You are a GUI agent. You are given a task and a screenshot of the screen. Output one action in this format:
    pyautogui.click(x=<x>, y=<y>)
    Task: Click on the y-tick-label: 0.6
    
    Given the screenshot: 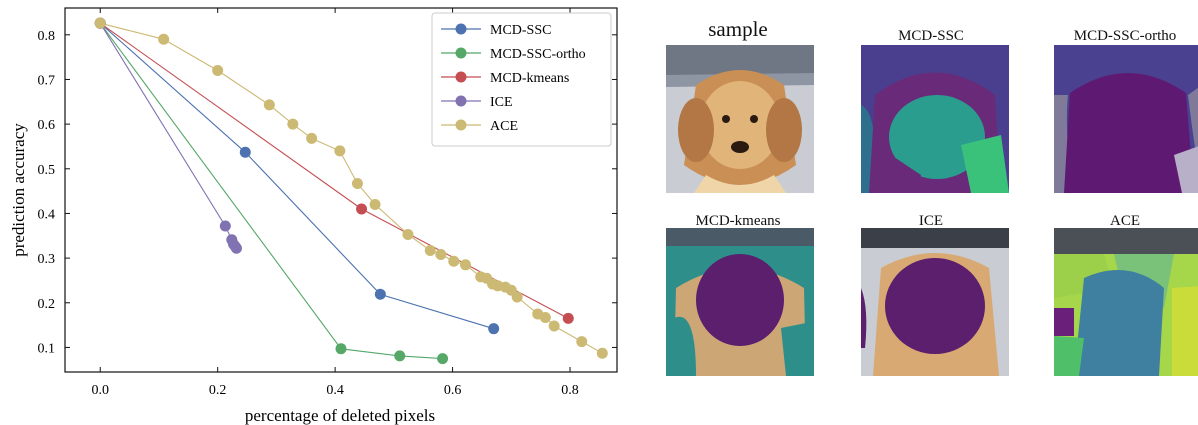 What is the action you would take?
    pyautogui.click(x=47, y=125)
    